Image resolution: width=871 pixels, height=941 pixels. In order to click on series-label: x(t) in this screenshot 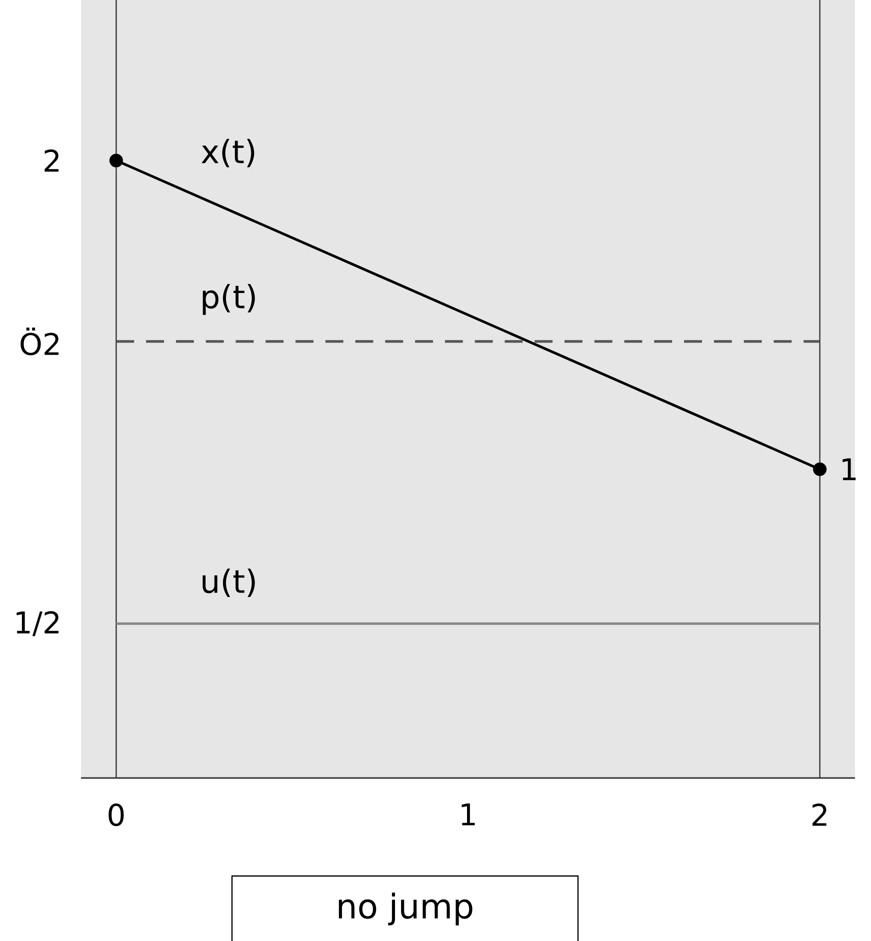, I will do `click(228, 153)`.